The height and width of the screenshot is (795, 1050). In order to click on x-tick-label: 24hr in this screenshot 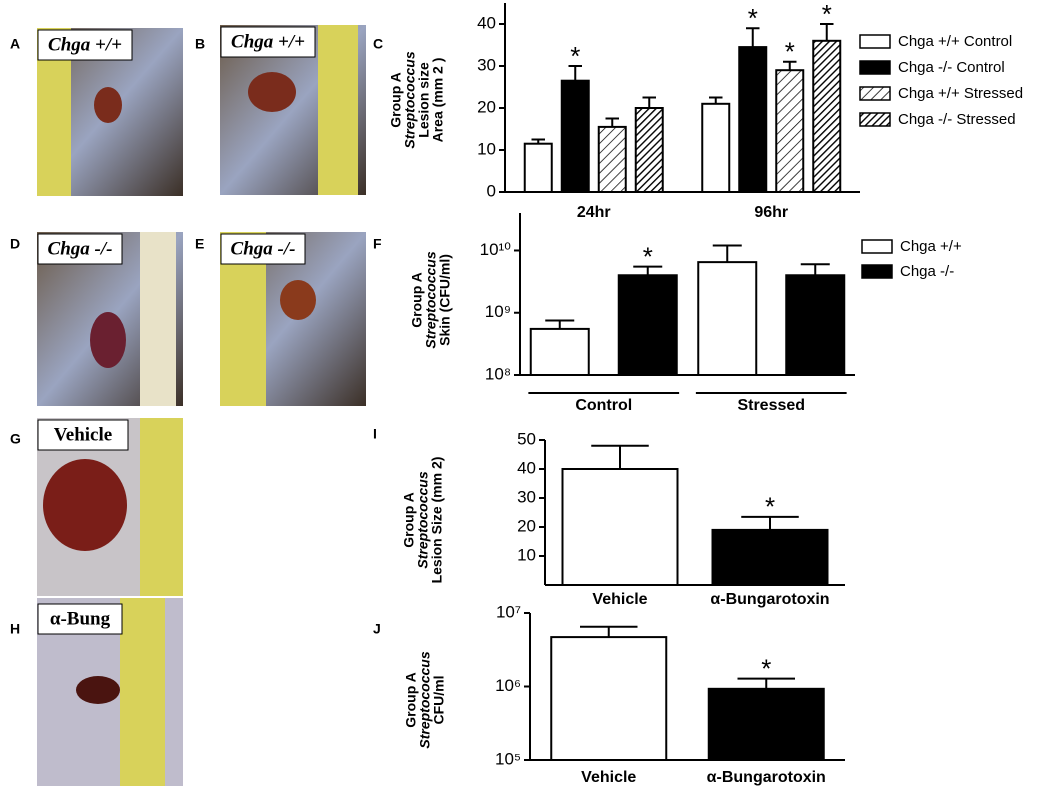, I will do `click(594, 212)`.